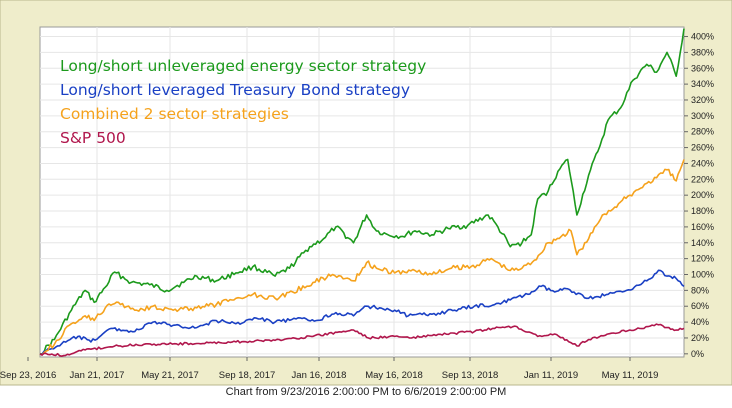 This screenshot has width=732, height=408. What do you see at coordinates (697, 354) in the screenshot?
I see `y-tick-label: 0%` at bounding box center [697, 354].